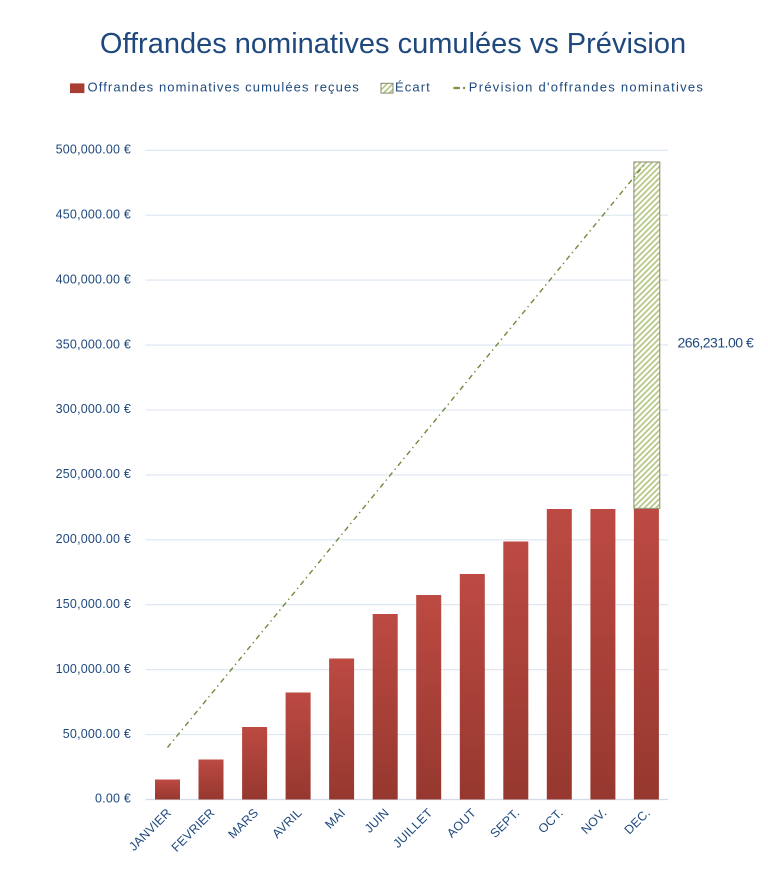  I want to click on svg-text: NOV., so click(593, 821).